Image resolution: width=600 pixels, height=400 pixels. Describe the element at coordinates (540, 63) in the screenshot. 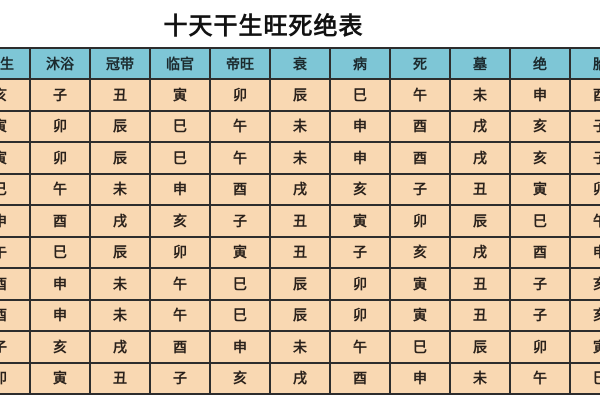

I see `column-header: 绝` at that location.